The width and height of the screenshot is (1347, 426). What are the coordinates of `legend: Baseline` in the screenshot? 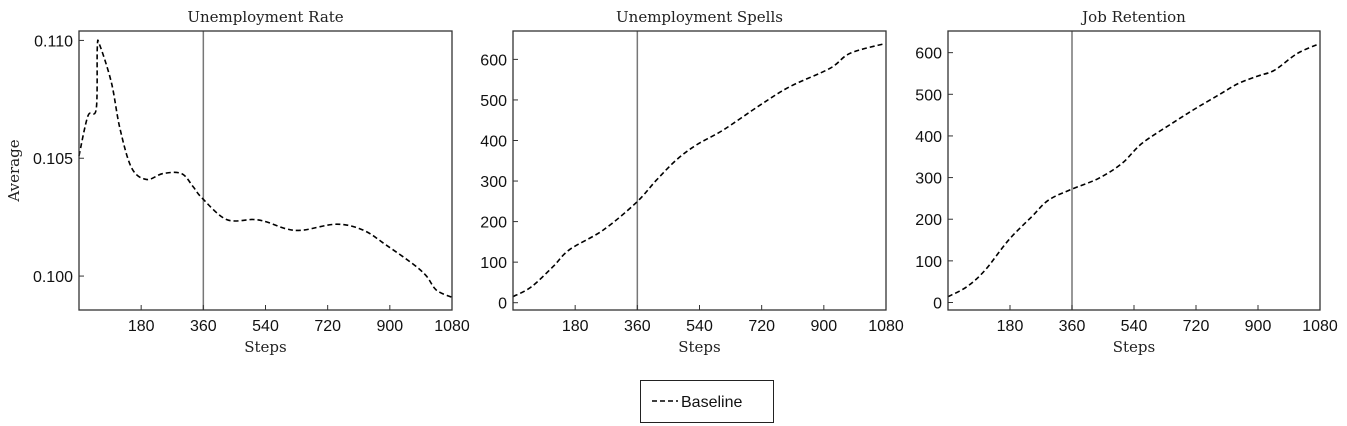 It's located at (707, 401).